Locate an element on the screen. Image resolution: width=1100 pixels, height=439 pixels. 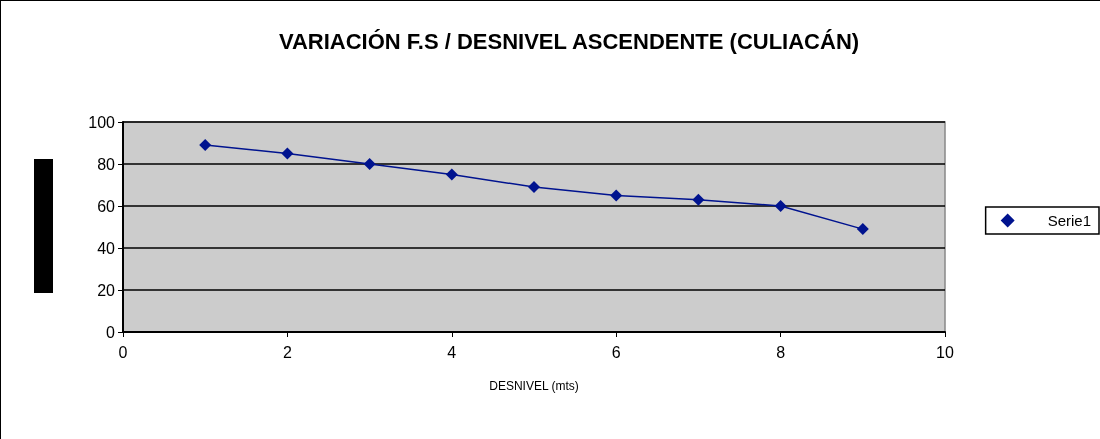
y-tick-label: 0 is located at coordinates (111, 332).